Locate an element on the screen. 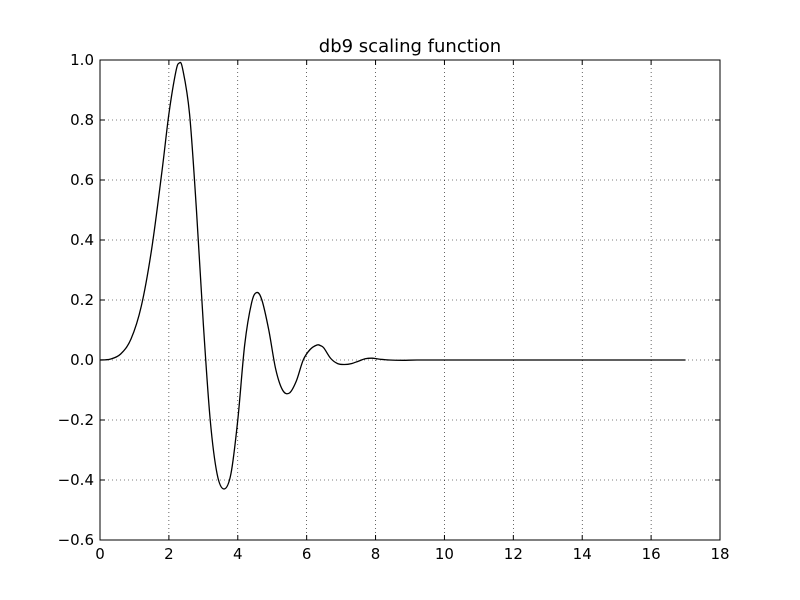 Image resolution: width=800 pixels, height=600 pixels. x-tick-label: 16 is located at coordinates (651, 554).